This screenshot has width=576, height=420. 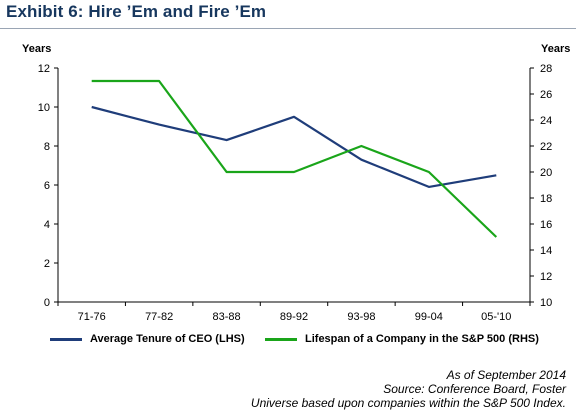 I want to click on series-line-ceo-tenure, so click(x=294, y=146).